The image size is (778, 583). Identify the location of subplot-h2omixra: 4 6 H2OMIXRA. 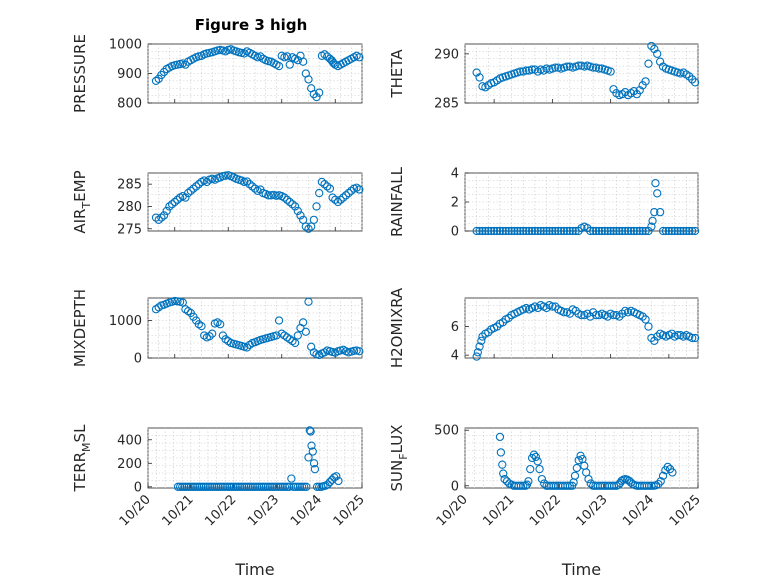
(544, 327).